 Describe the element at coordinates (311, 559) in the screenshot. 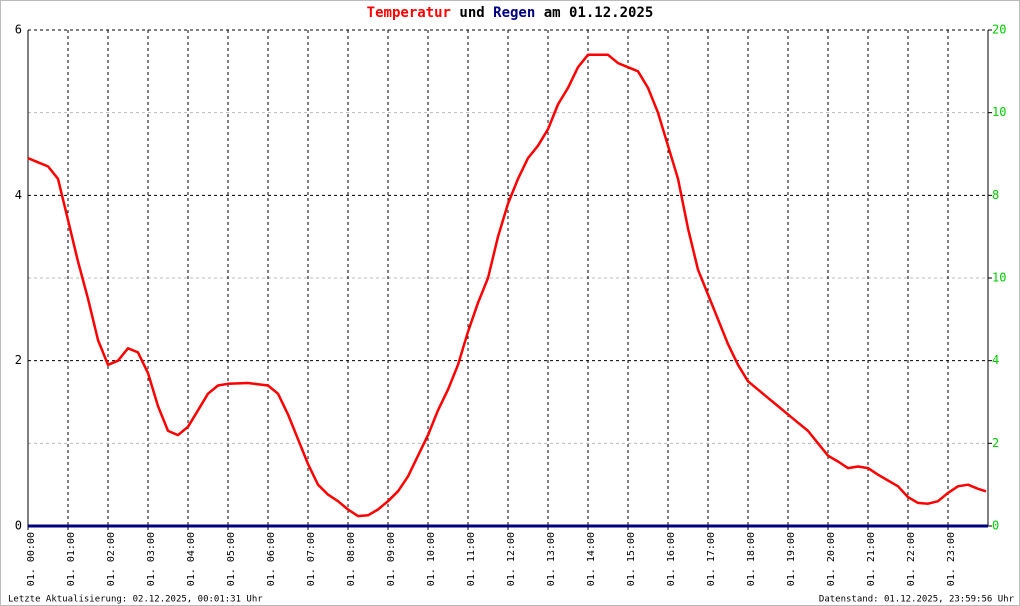

I see `x-tick-label: 01. 07:00` at that location.